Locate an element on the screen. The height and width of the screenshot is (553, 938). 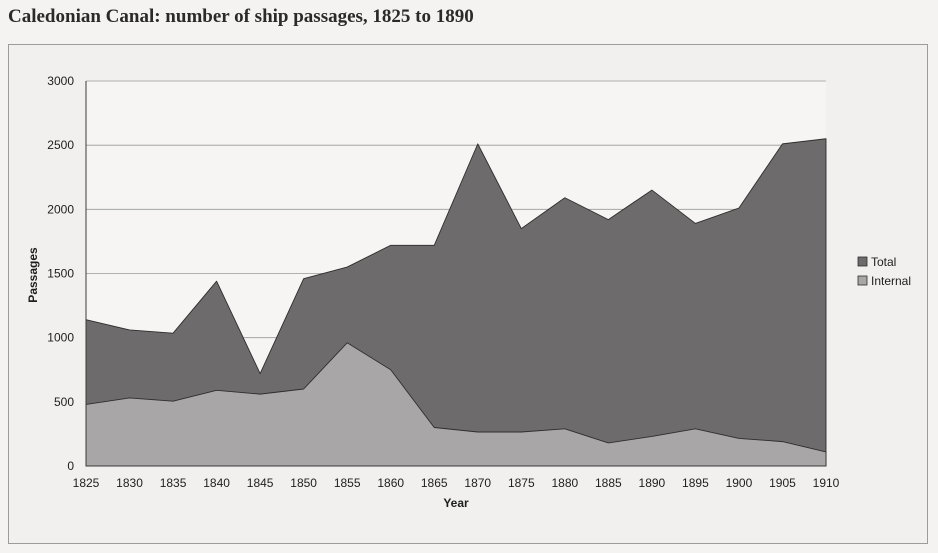
legend-swatch-internal is located at coordinates (862, 280).